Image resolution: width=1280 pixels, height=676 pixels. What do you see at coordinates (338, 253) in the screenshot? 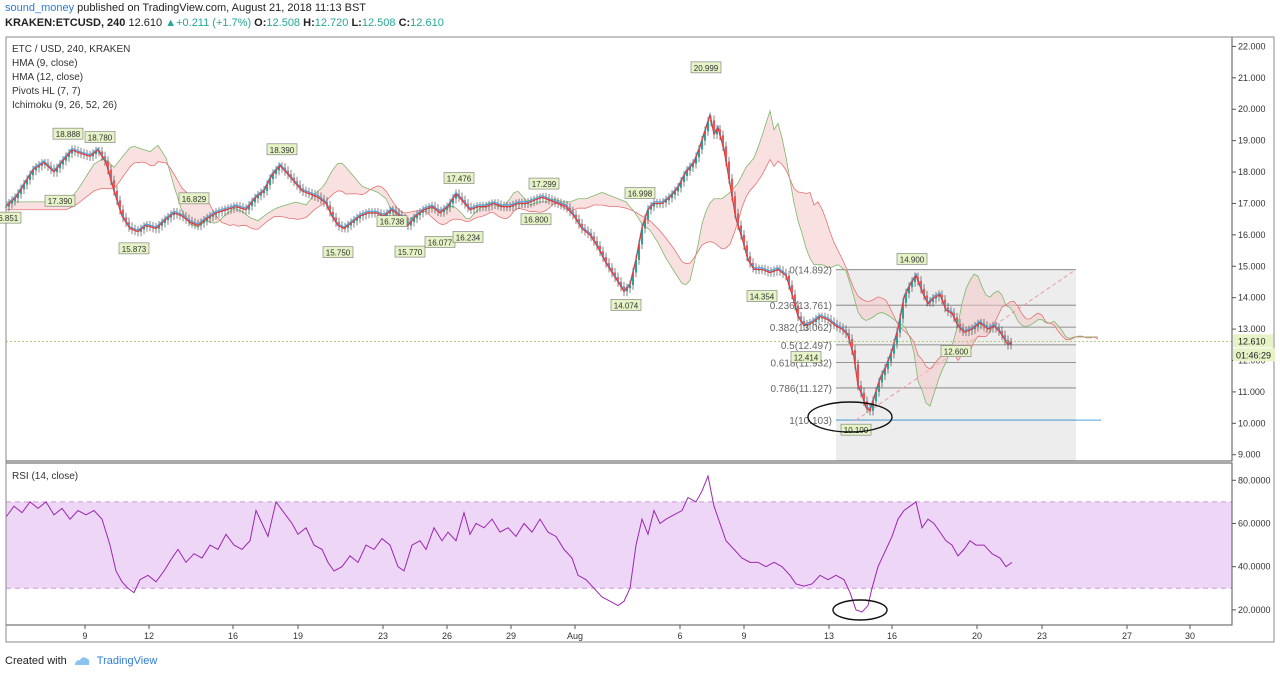
I see `pivot-label: 15.750` at bounding box center [338, 253].